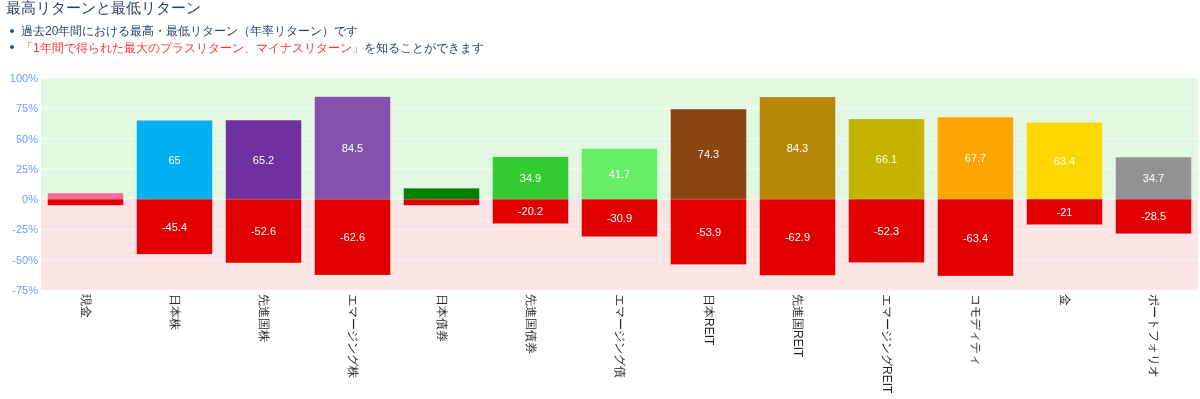  What do you see at coordinates (352, 336) in the screenshot?
I see `x-tick-label: エマージング株` at bounding box center [352, 336].